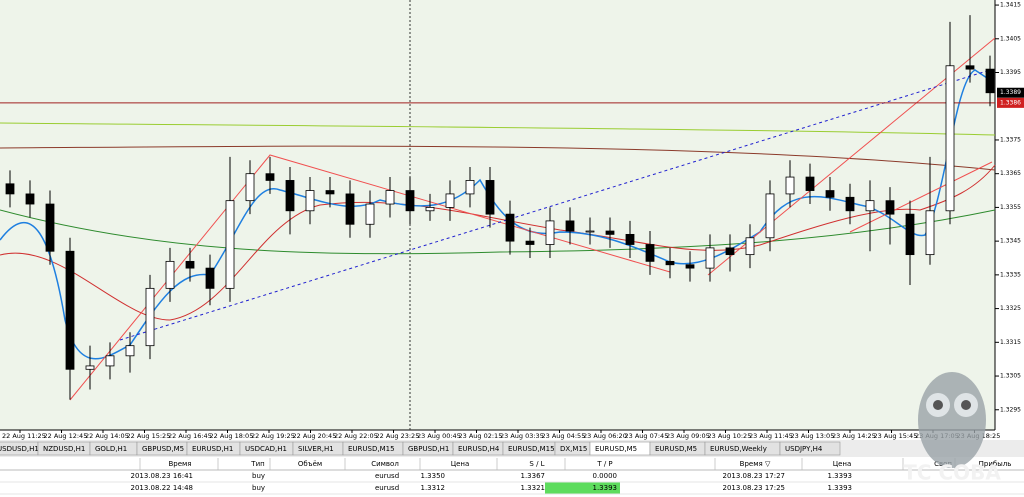  Describe the element at coordinates (1010, 139) in the screenshot. I see `y-tick-label: 1.3375` at that location.